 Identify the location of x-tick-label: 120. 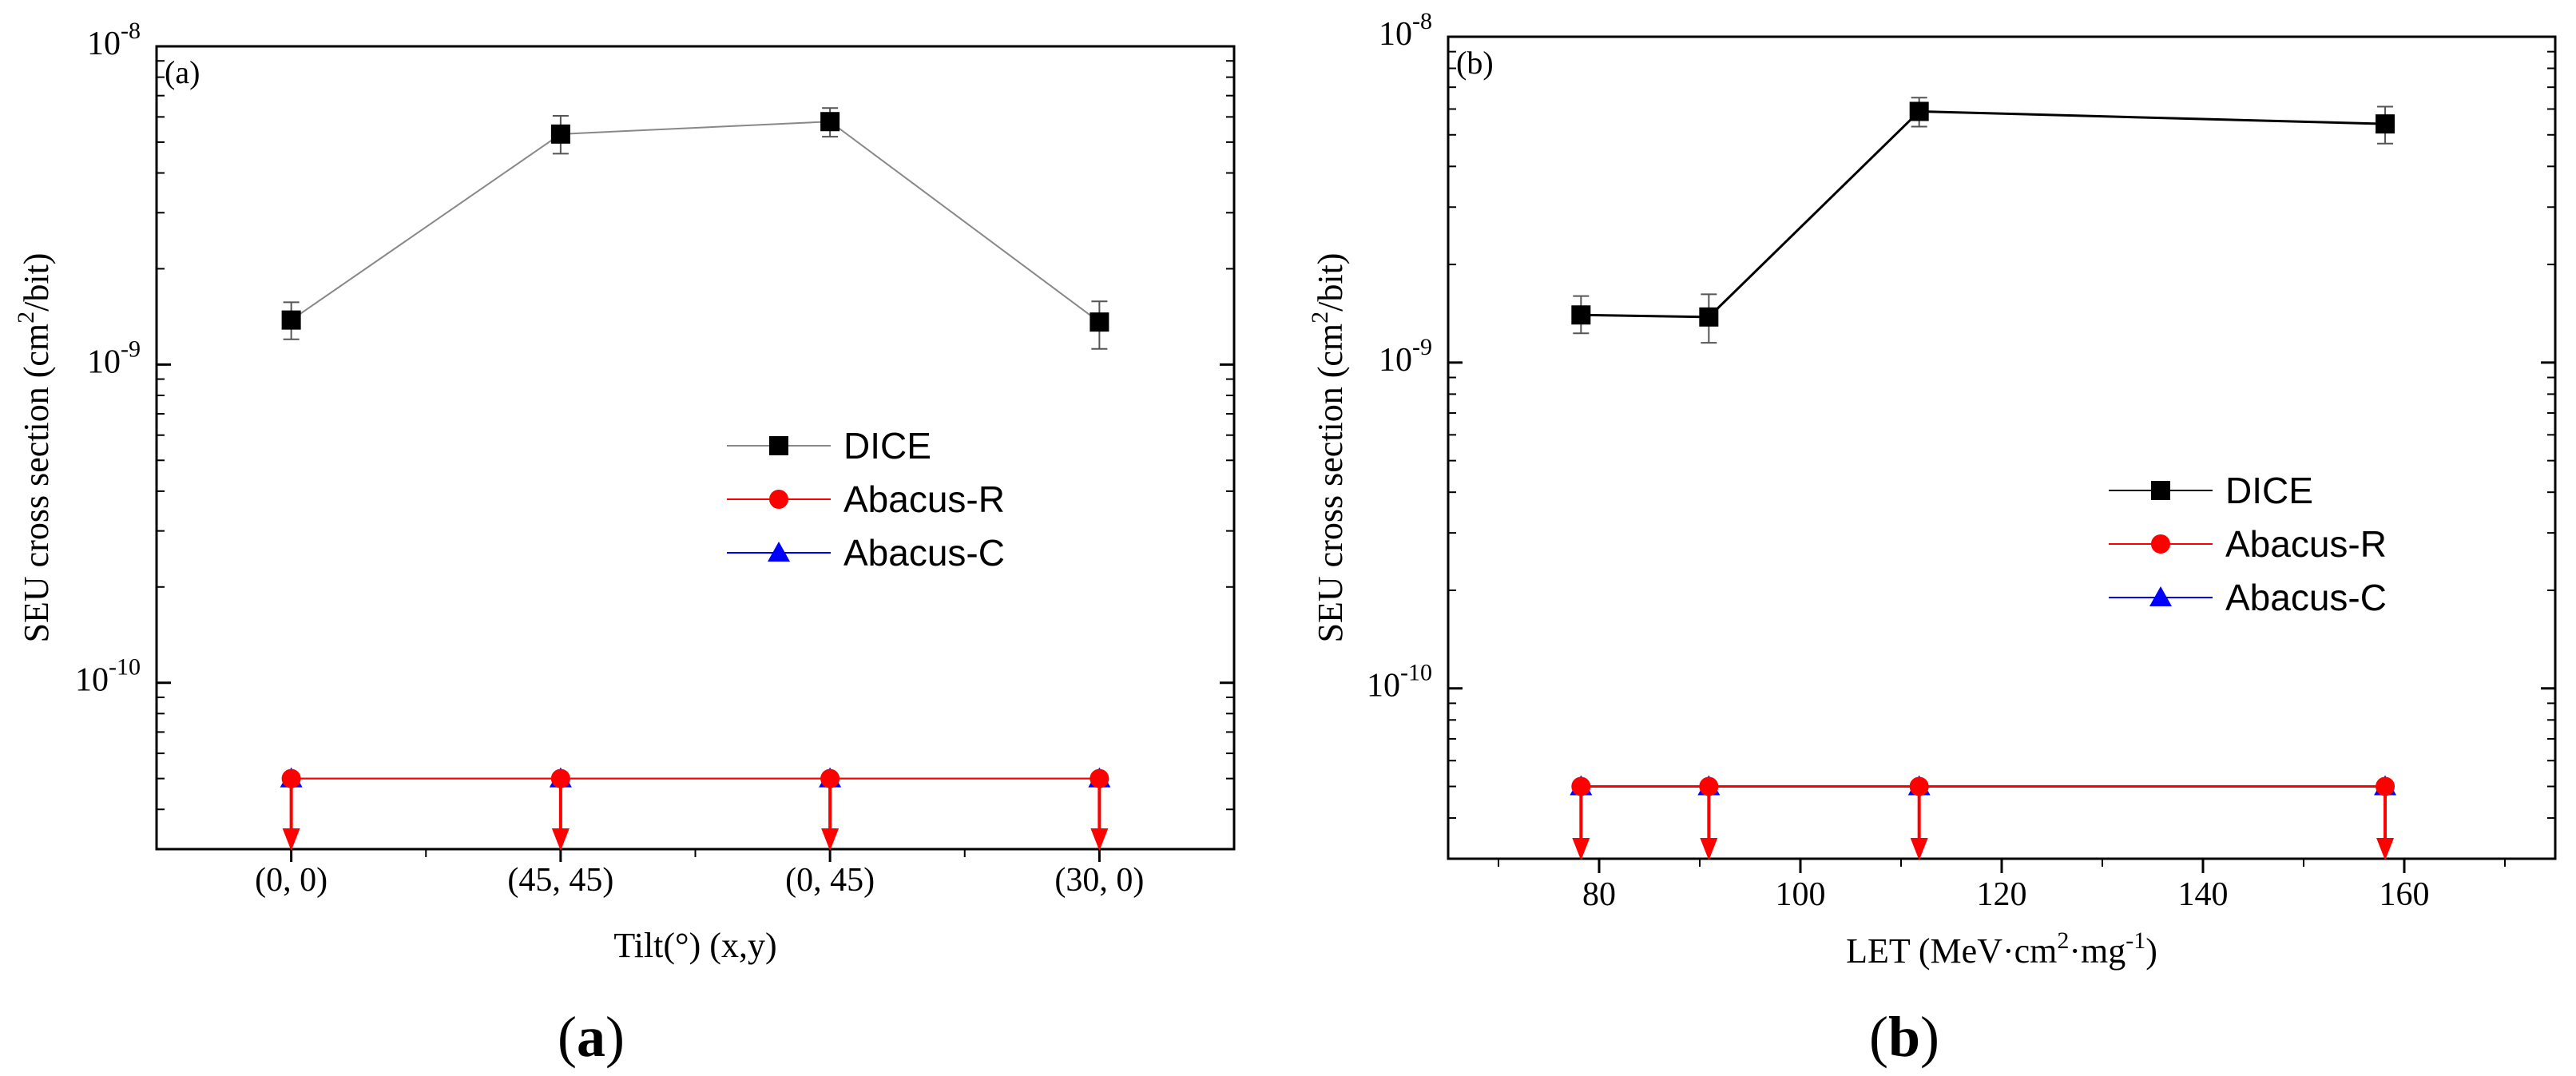
(2002, 894).